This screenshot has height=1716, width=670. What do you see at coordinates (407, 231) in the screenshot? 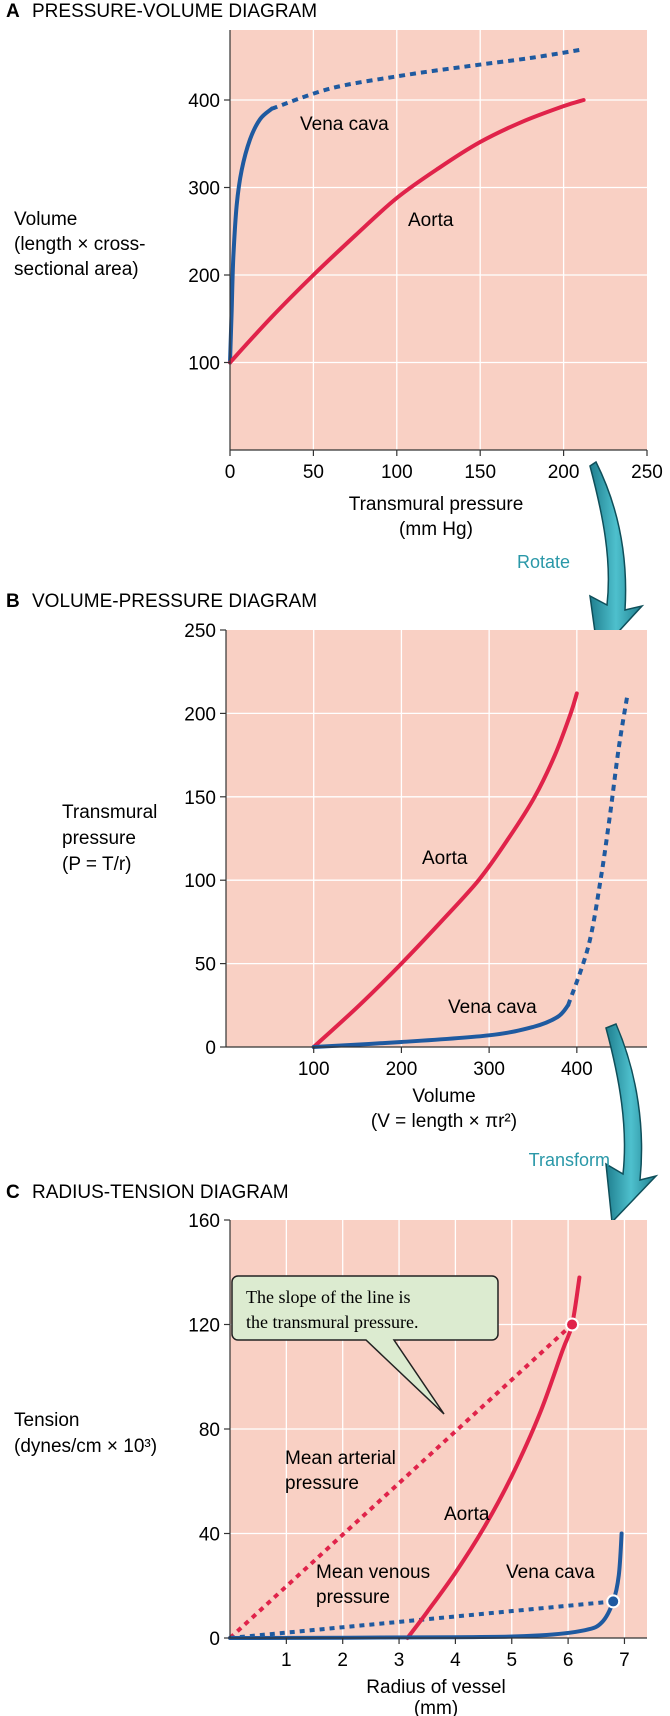
I see `a-aorta-line` at bounding box center [407, 231].